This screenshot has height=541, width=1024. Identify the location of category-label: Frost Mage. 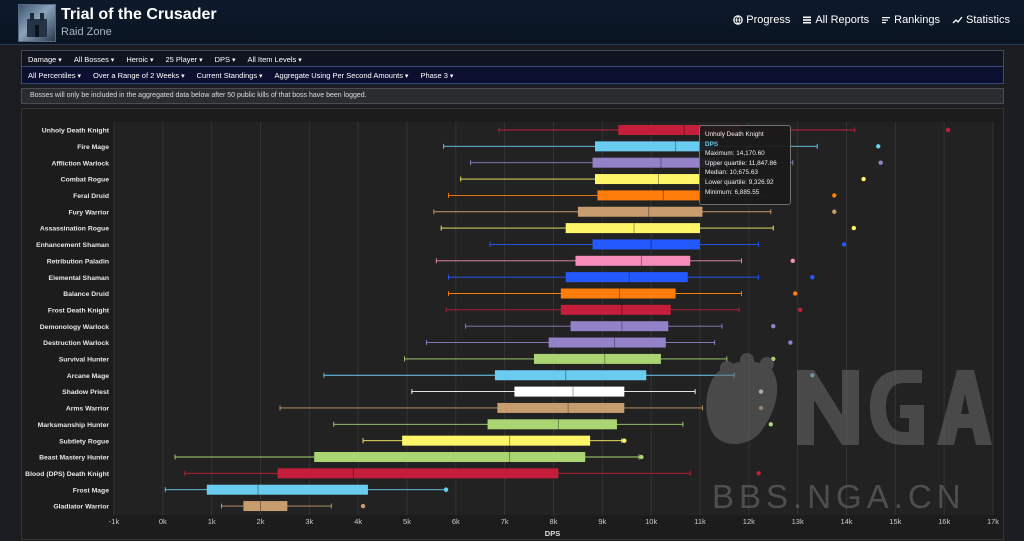
(91, 490).